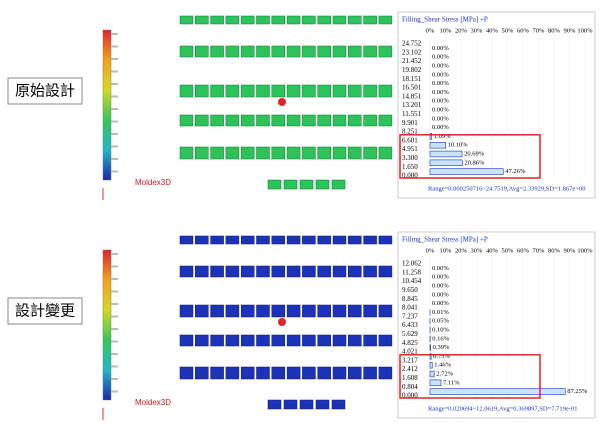  I want to click on y-tick-label: 7.237, so click(410, 316).